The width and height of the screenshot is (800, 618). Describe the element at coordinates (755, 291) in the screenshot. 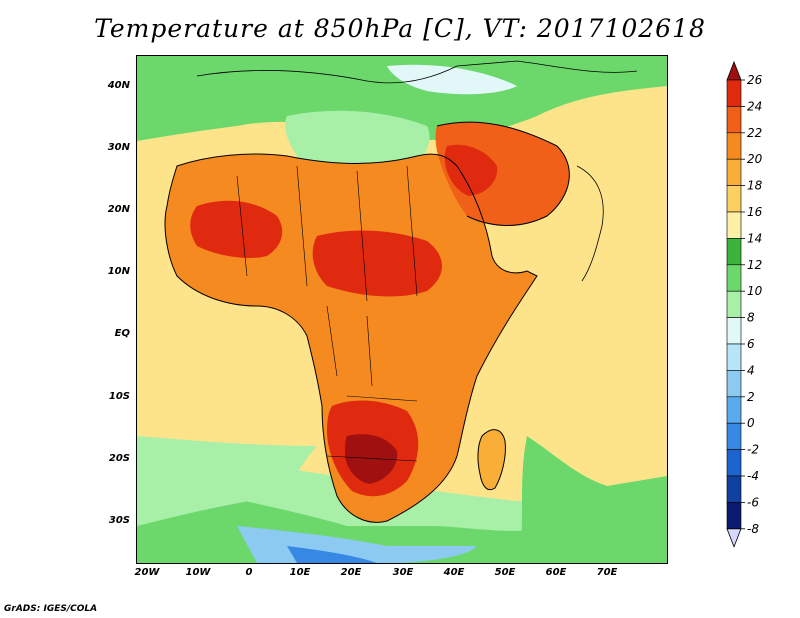

I see `legend-label: 10` at that location.